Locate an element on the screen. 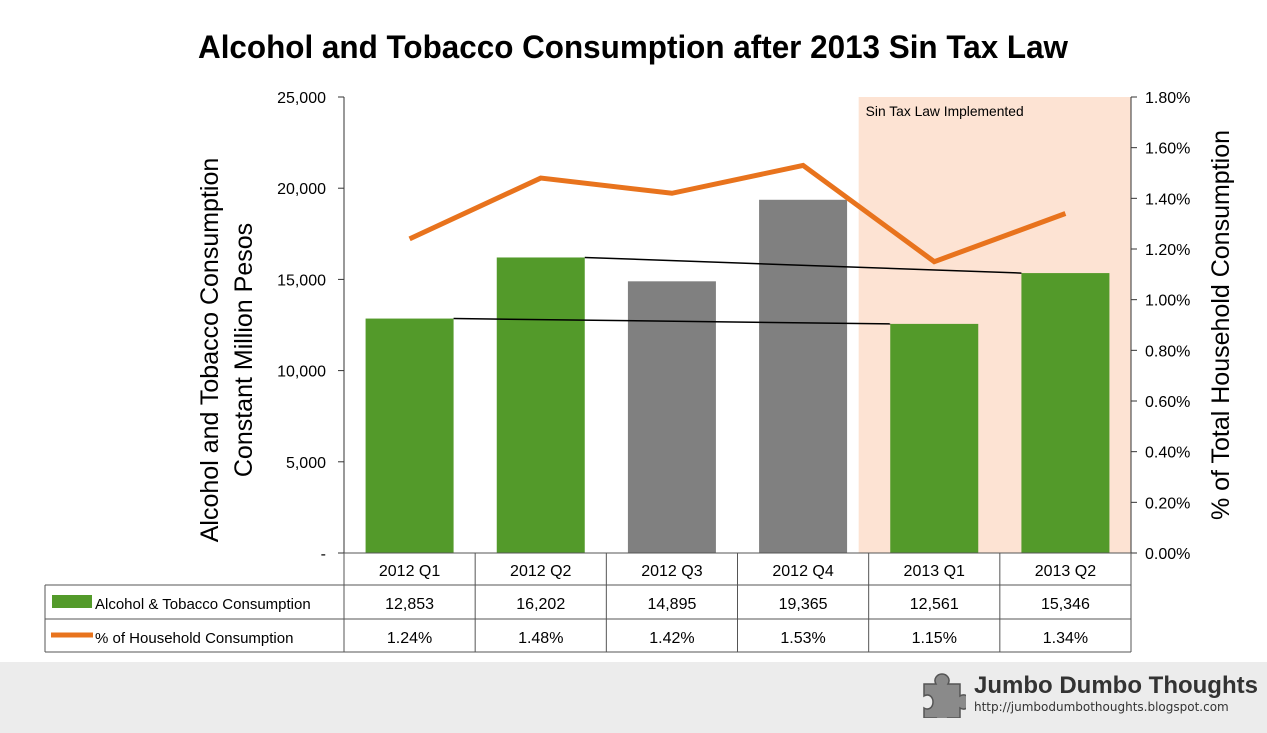 Image resolution: width=1267 pixels, height=733 pixels. household-share-line is located at coordinates (737, 213).